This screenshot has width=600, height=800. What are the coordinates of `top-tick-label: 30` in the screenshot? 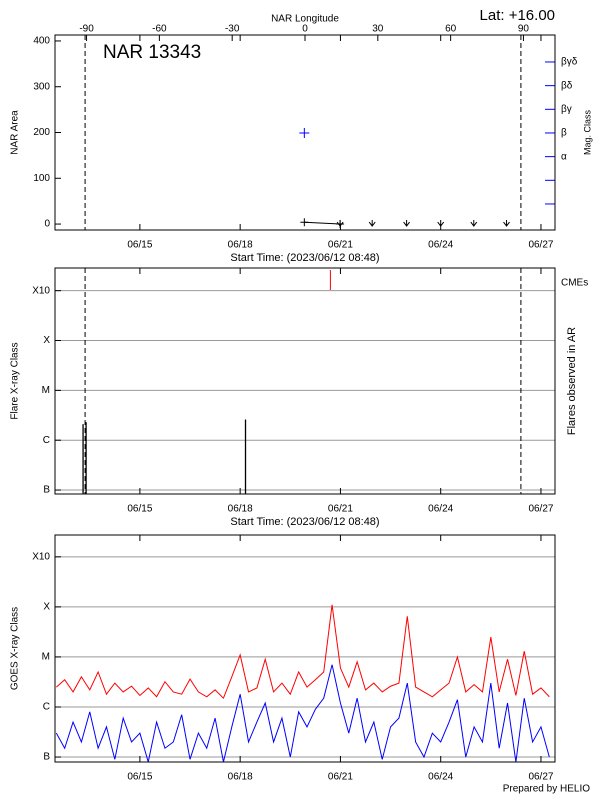 It's located at (378, 29).